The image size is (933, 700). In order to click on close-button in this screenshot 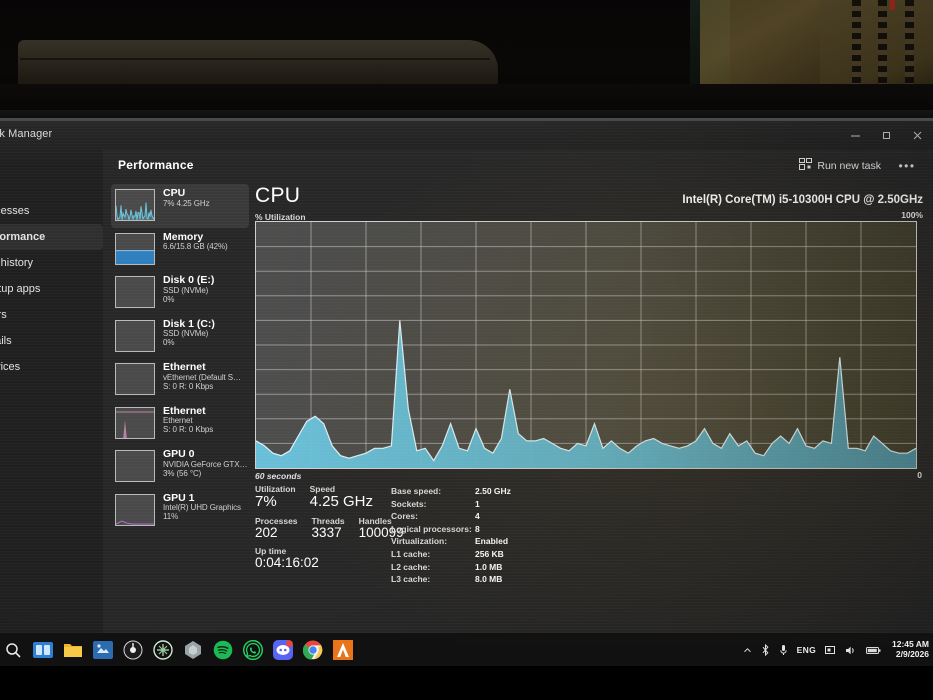, I will do `click(917, 135)`.